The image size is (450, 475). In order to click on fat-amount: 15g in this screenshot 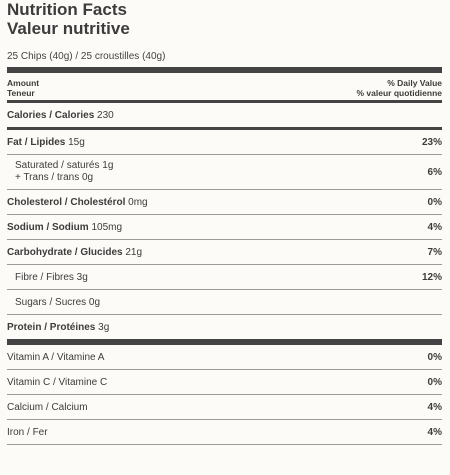, I will do `click(76, 142)`.